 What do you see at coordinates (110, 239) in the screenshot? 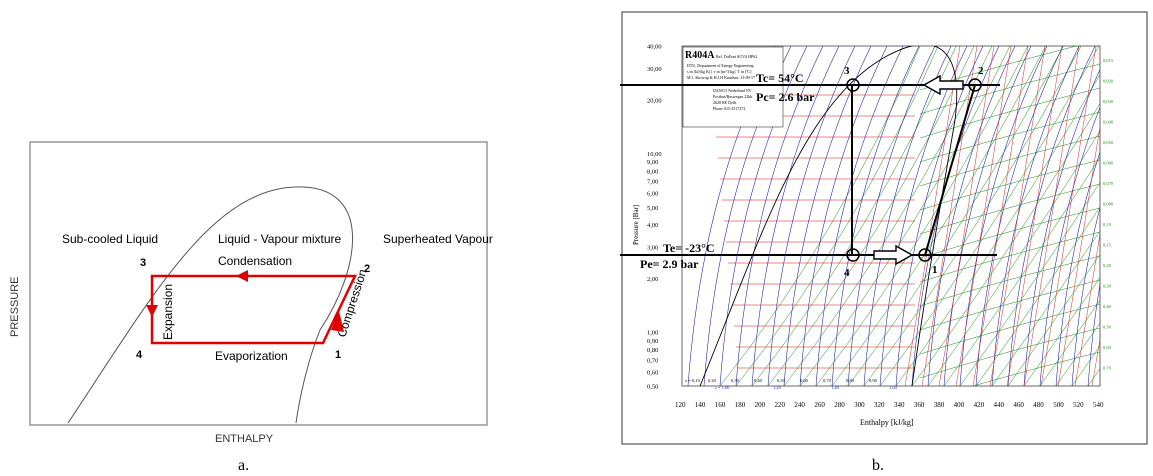
I see `region-subcooled-label: Sub-cooled Liquid` at bounding box center [110, 239].